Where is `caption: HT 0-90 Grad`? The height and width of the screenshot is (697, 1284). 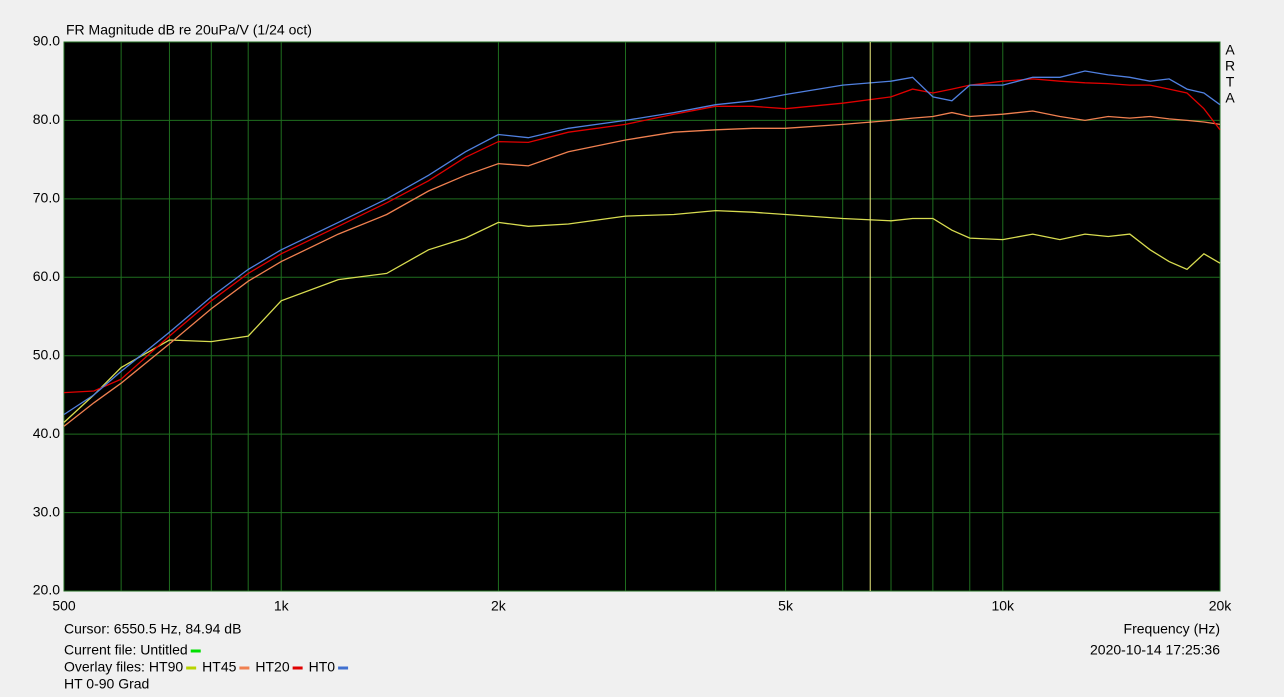 caption: HT 0-90 Grad is located at coordinates (106, 684).